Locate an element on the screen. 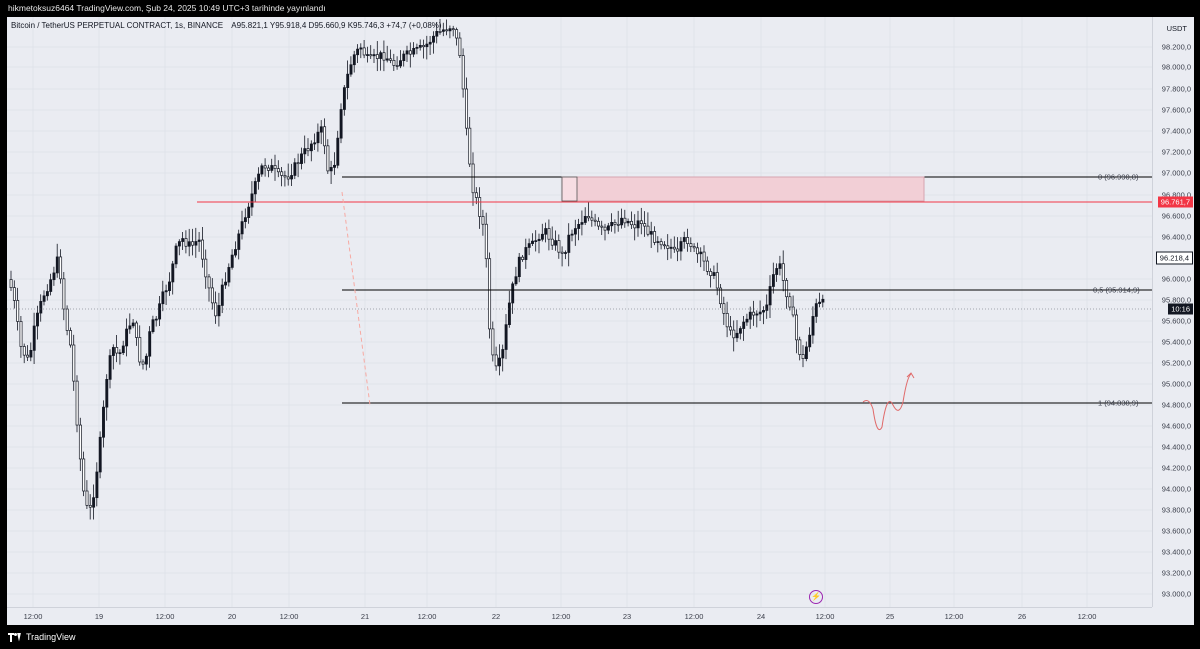  fib-level-0.5-label: 0,5 (95.914,9) is located at coordinates (1116, 290).